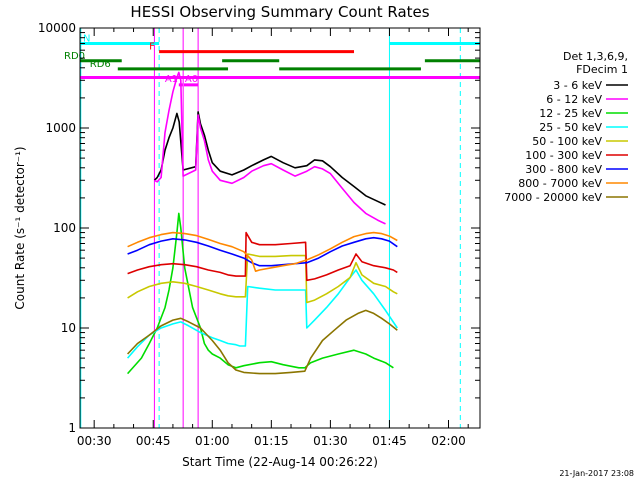 Image resolution: width=640 pixels, height=480 pixels. Describe the element at coordinates (171, 79) in the screenshot. I see `flag-label-a1: A1` at that location.